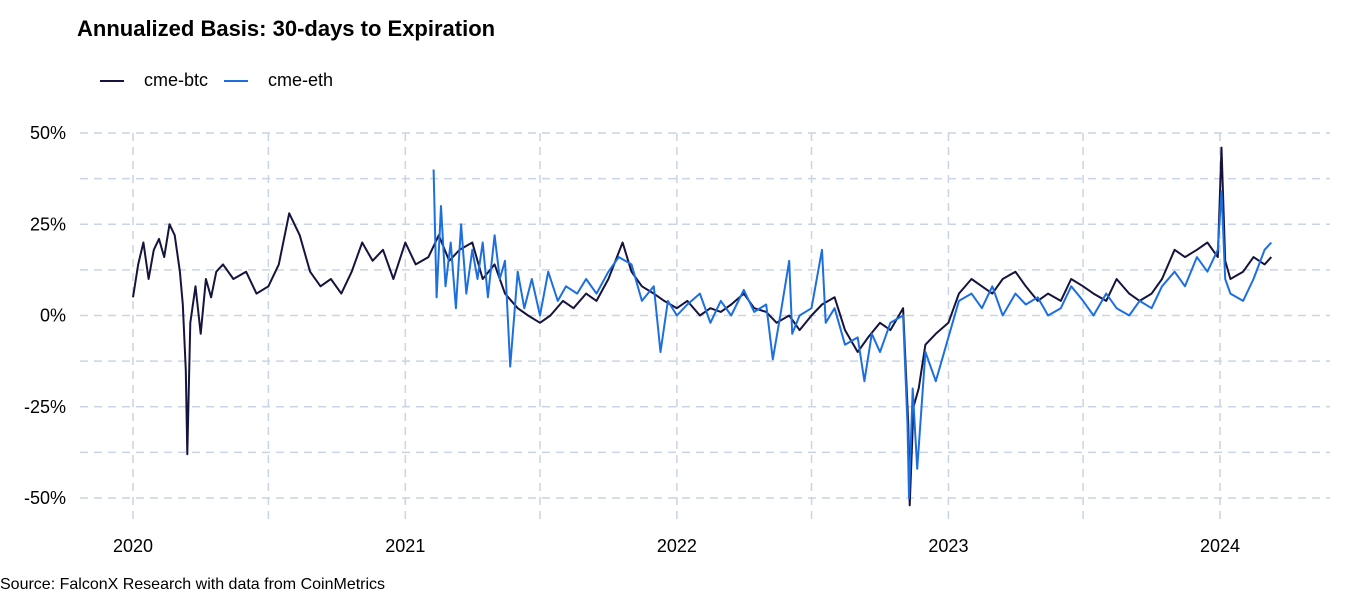  I want to click on legend-item-btc: cme-btc, so click(154, 80).